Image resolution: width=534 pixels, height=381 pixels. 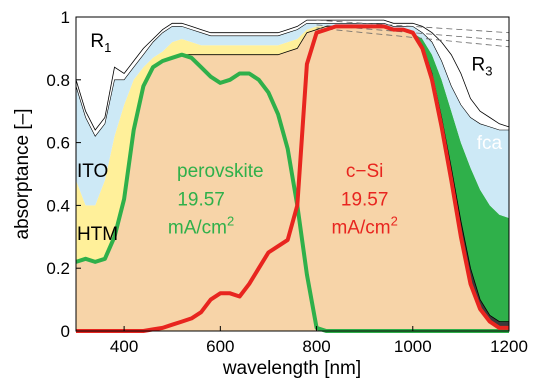 What do you see at coordinates (490, 143) in the screenshot?
I see `fca-label: fca` at bounding box center [490, 143].